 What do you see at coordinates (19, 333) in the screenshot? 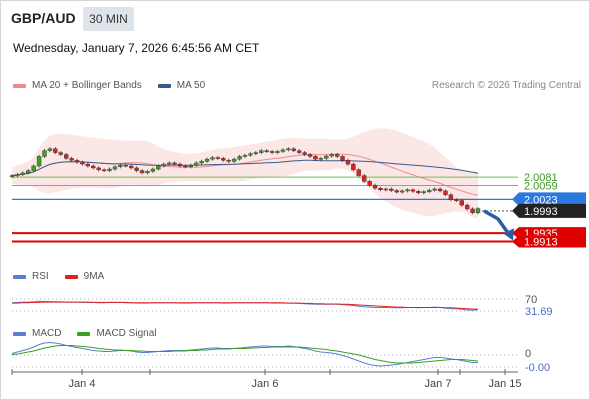
I see `macd-swatch` at bounding box center [19, 333].